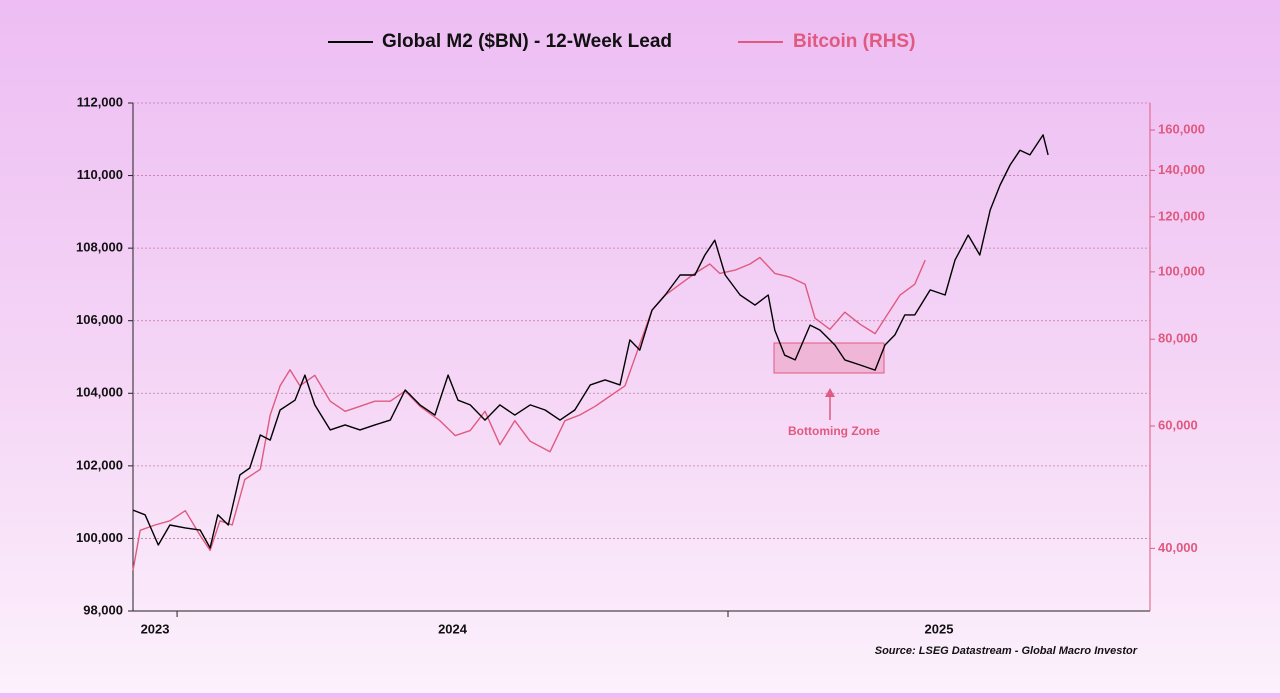  Describe the element at coordinates (854, 41) in the screenshot. I see `legend-label: Bitcoin (RHS)` at that location.